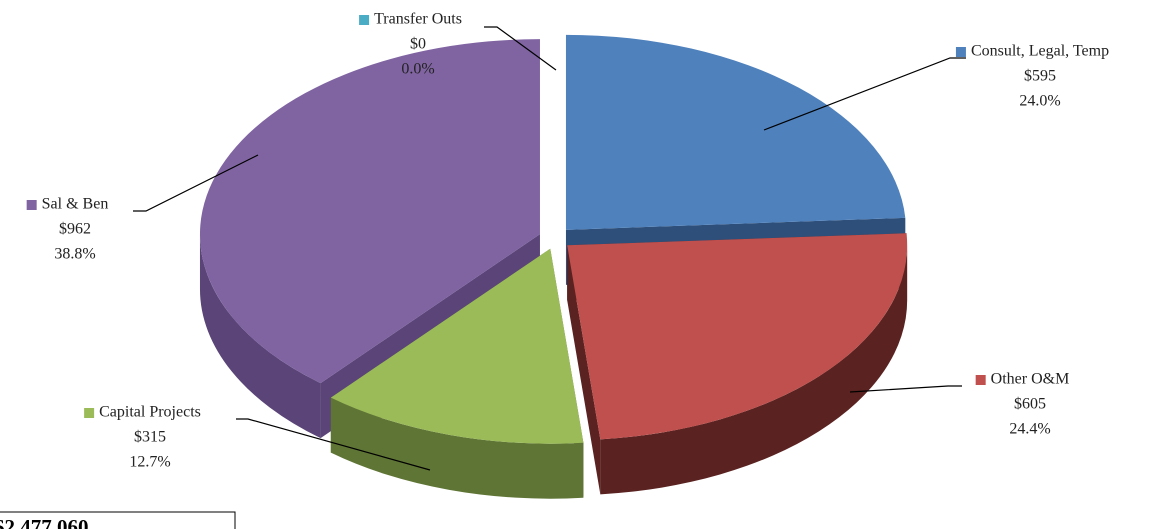 The height and width of the screenshot is (529, 1153). What do you see at coordinates (1040, 51) in the screenshot?
I see `legend-label: Consult, Legal, Temp` at bounding box center [1040, 51].